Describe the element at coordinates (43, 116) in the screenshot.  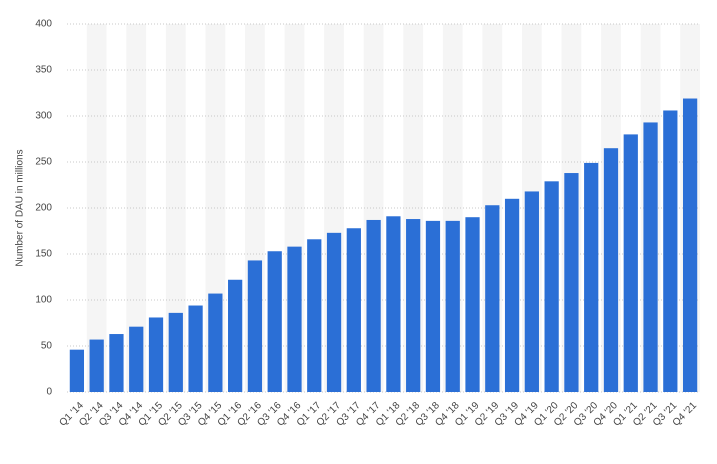
I see `y-tick-label: 300` at that location.